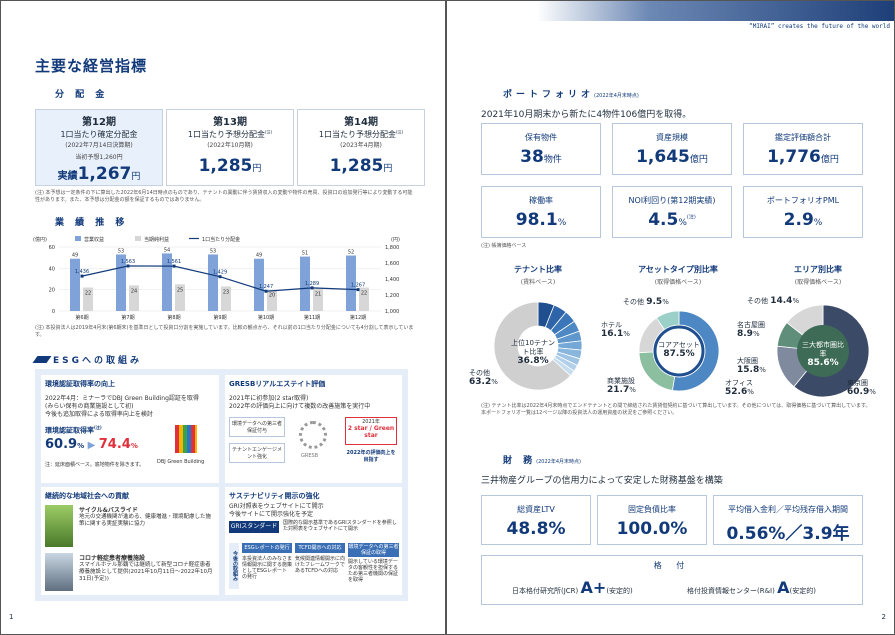 The height and width of the screenshot is (635, 895). What do you see at coordinates (536, 520) in the screenshot?
I see `ltv-card: 総資産LTV 48.8%` at bounding box center [536, 520].